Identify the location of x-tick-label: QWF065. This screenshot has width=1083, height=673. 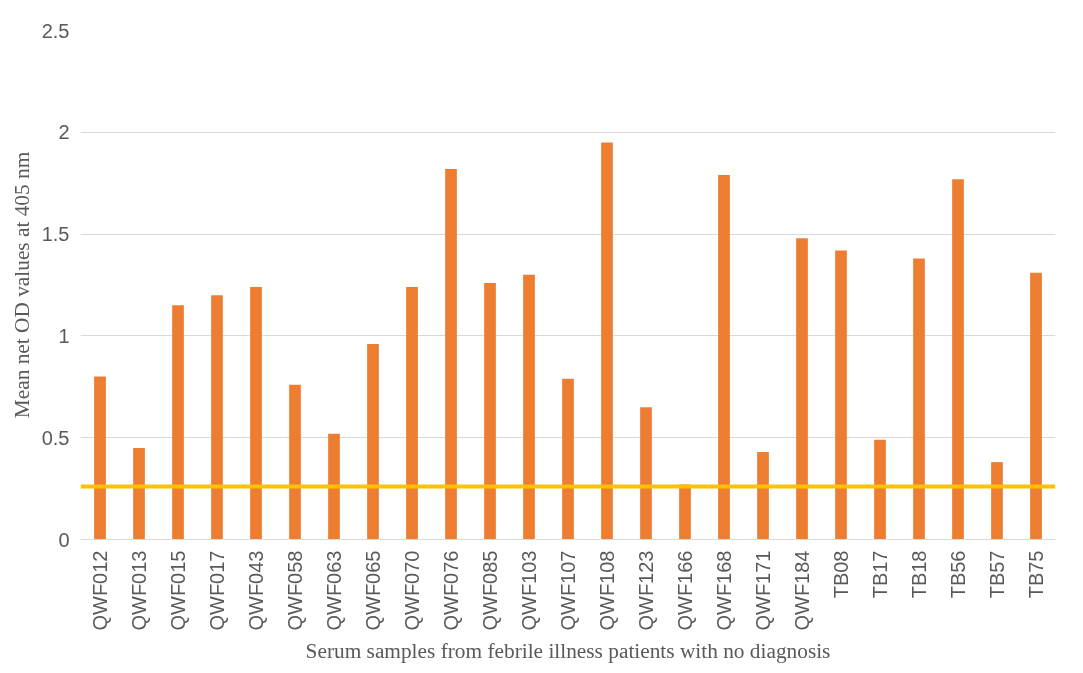
(373, 590).